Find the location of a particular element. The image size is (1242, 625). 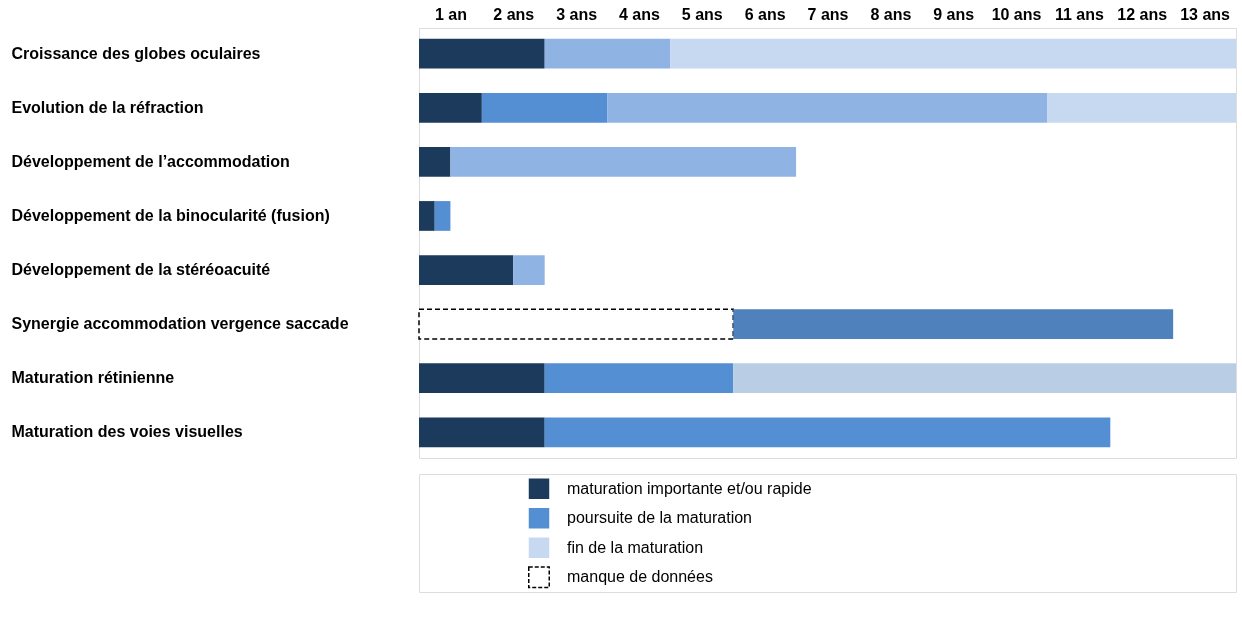

y-tick-label: Maturation des voies visuelles is located at coordinates (127, 432).